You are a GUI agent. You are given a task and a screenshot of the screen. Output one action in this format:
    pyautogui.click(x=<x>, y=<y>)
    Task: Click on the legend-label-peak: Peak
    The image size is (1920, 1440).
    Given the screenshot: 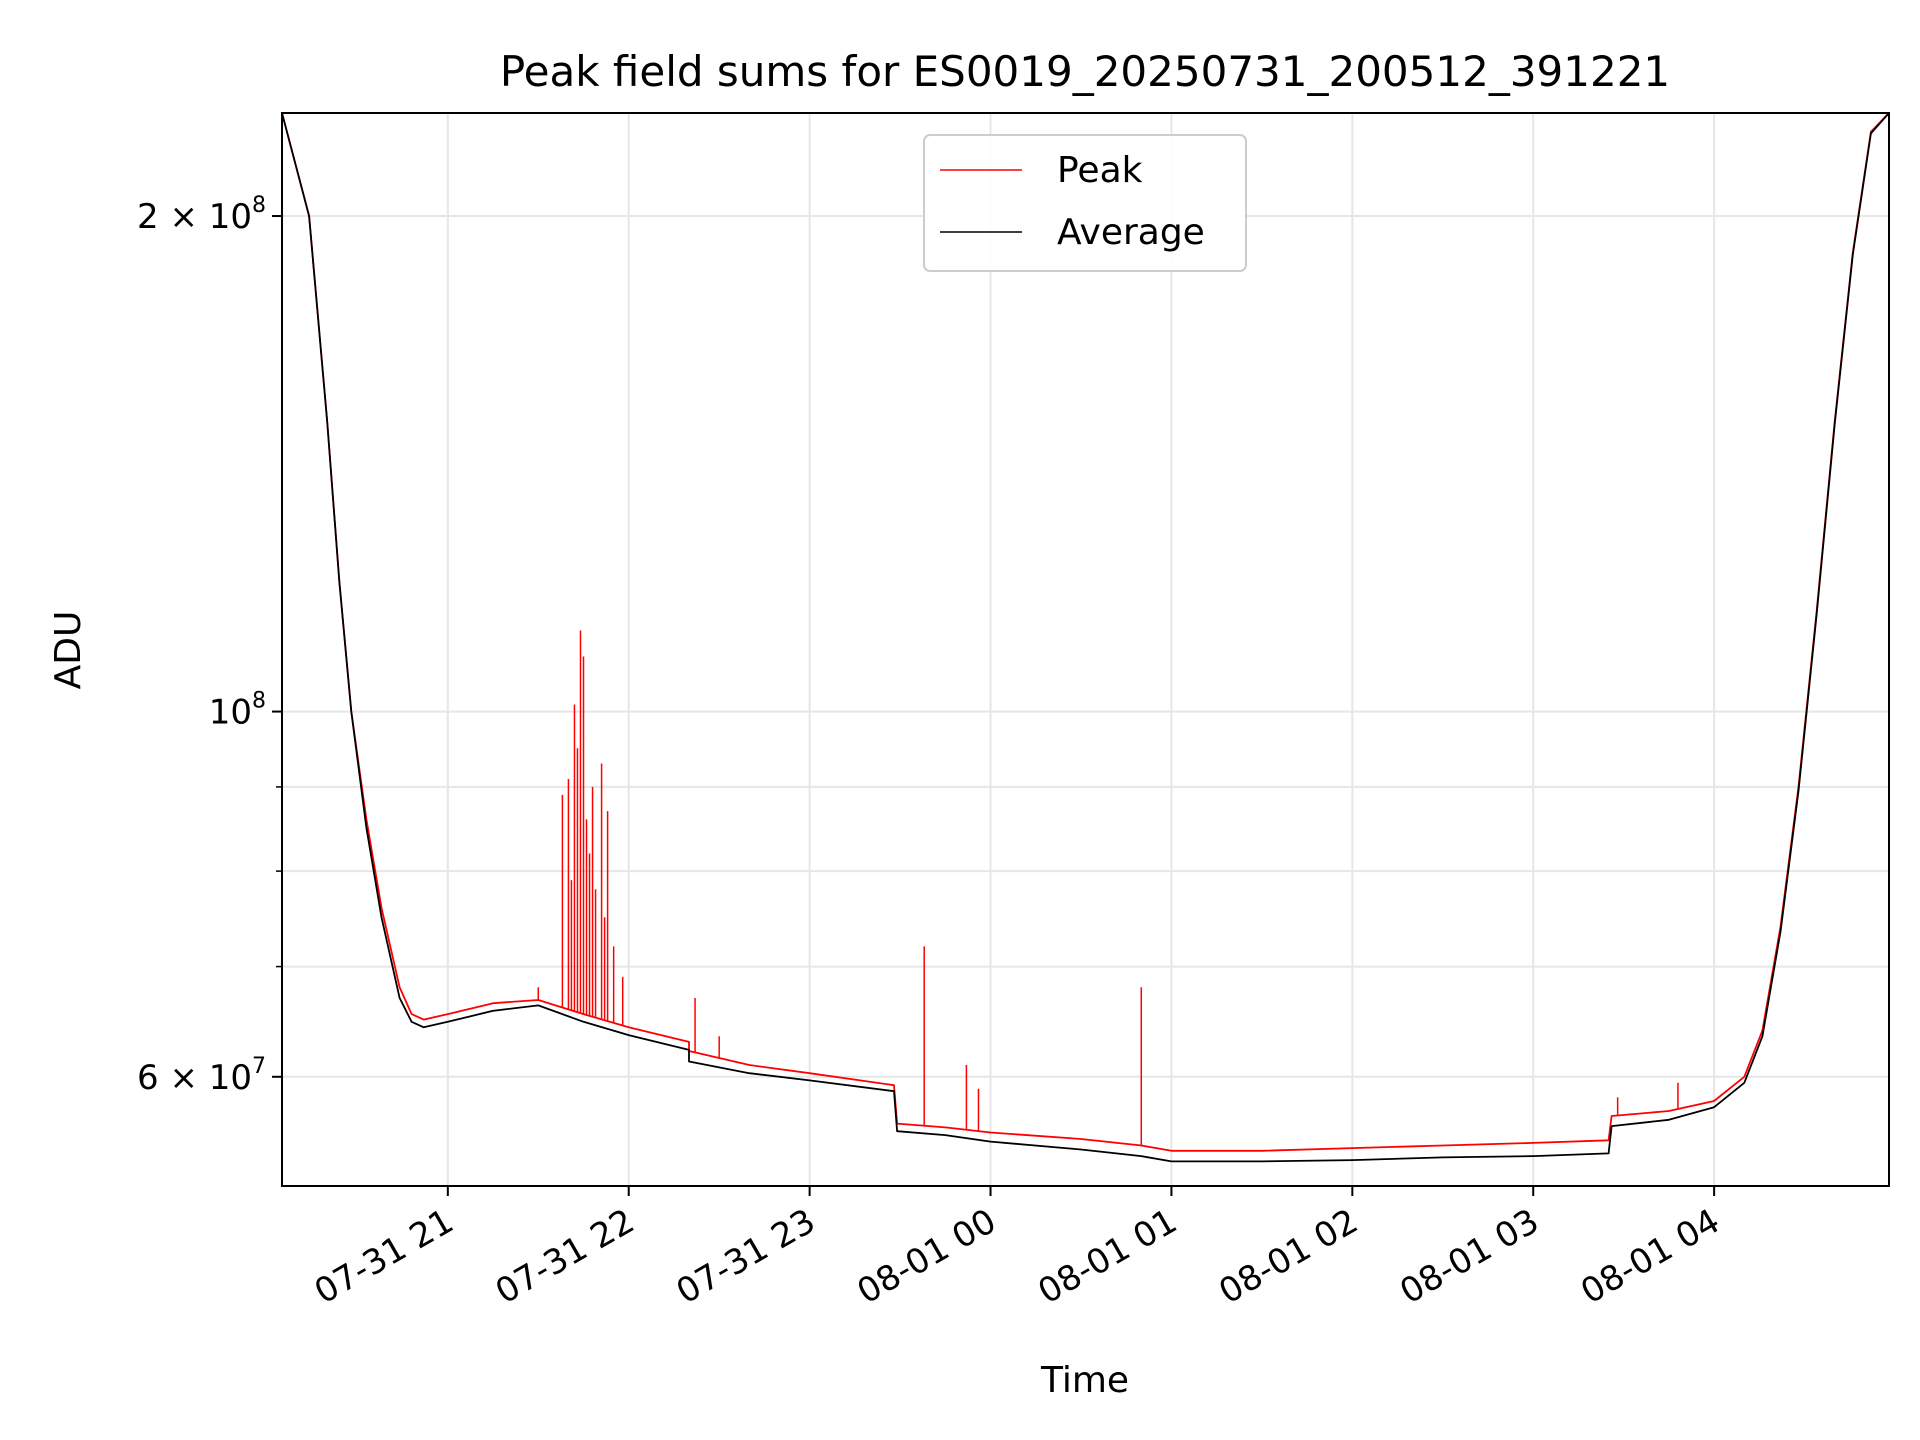 What is the action you would take?
    pyautogui.click(x=1100, y=170)
    